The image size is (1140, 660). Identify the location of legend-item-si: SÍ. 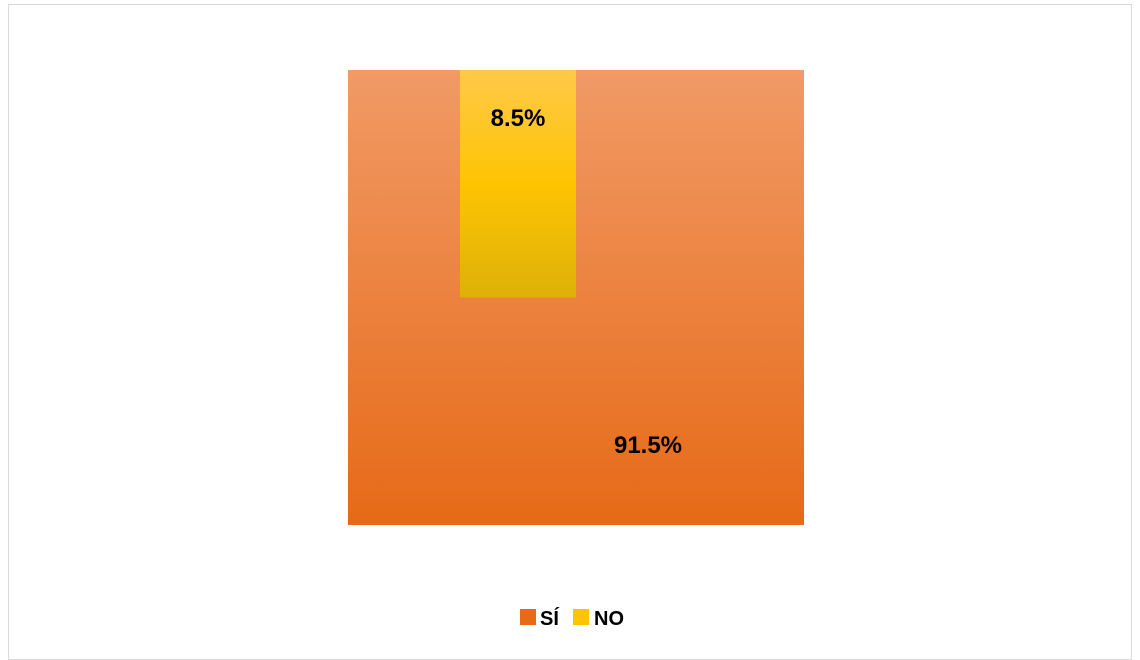
(539, 618).